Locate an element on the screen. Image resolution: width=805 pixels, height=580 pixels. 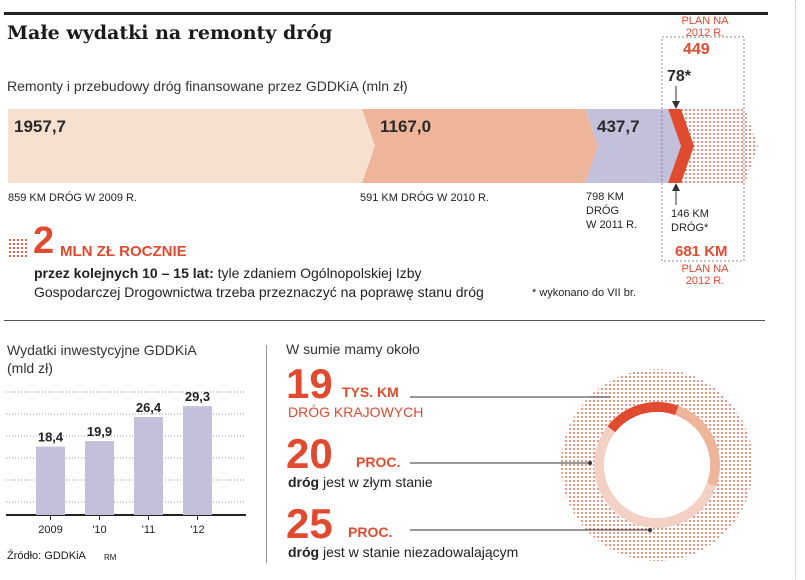
value-2009: 1957,7 is located at coordinates (40, 126).